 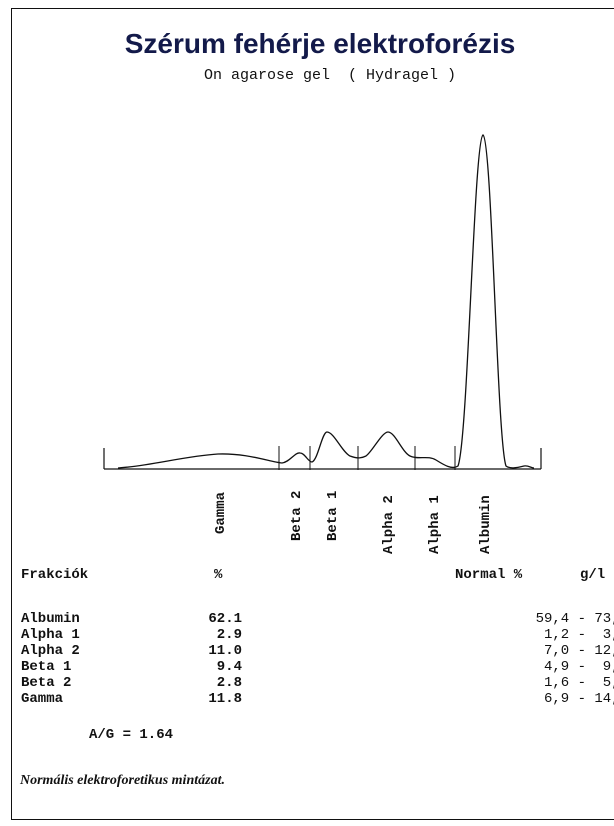 I want to click on table-row: Alpha 1 2.9 1,2 - 3,1, so click(x=307, y=635).